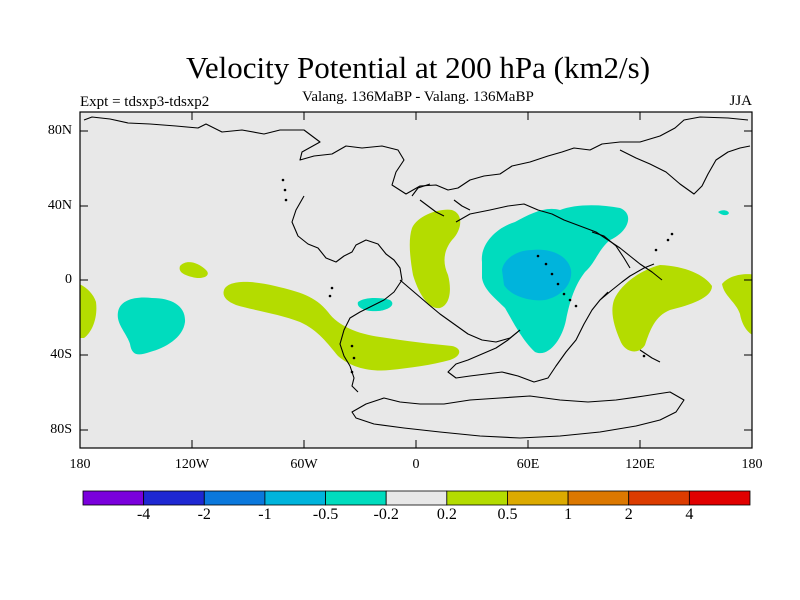 The image size is (800, 600). I want to click on coast-west-america, so click(347, 281).